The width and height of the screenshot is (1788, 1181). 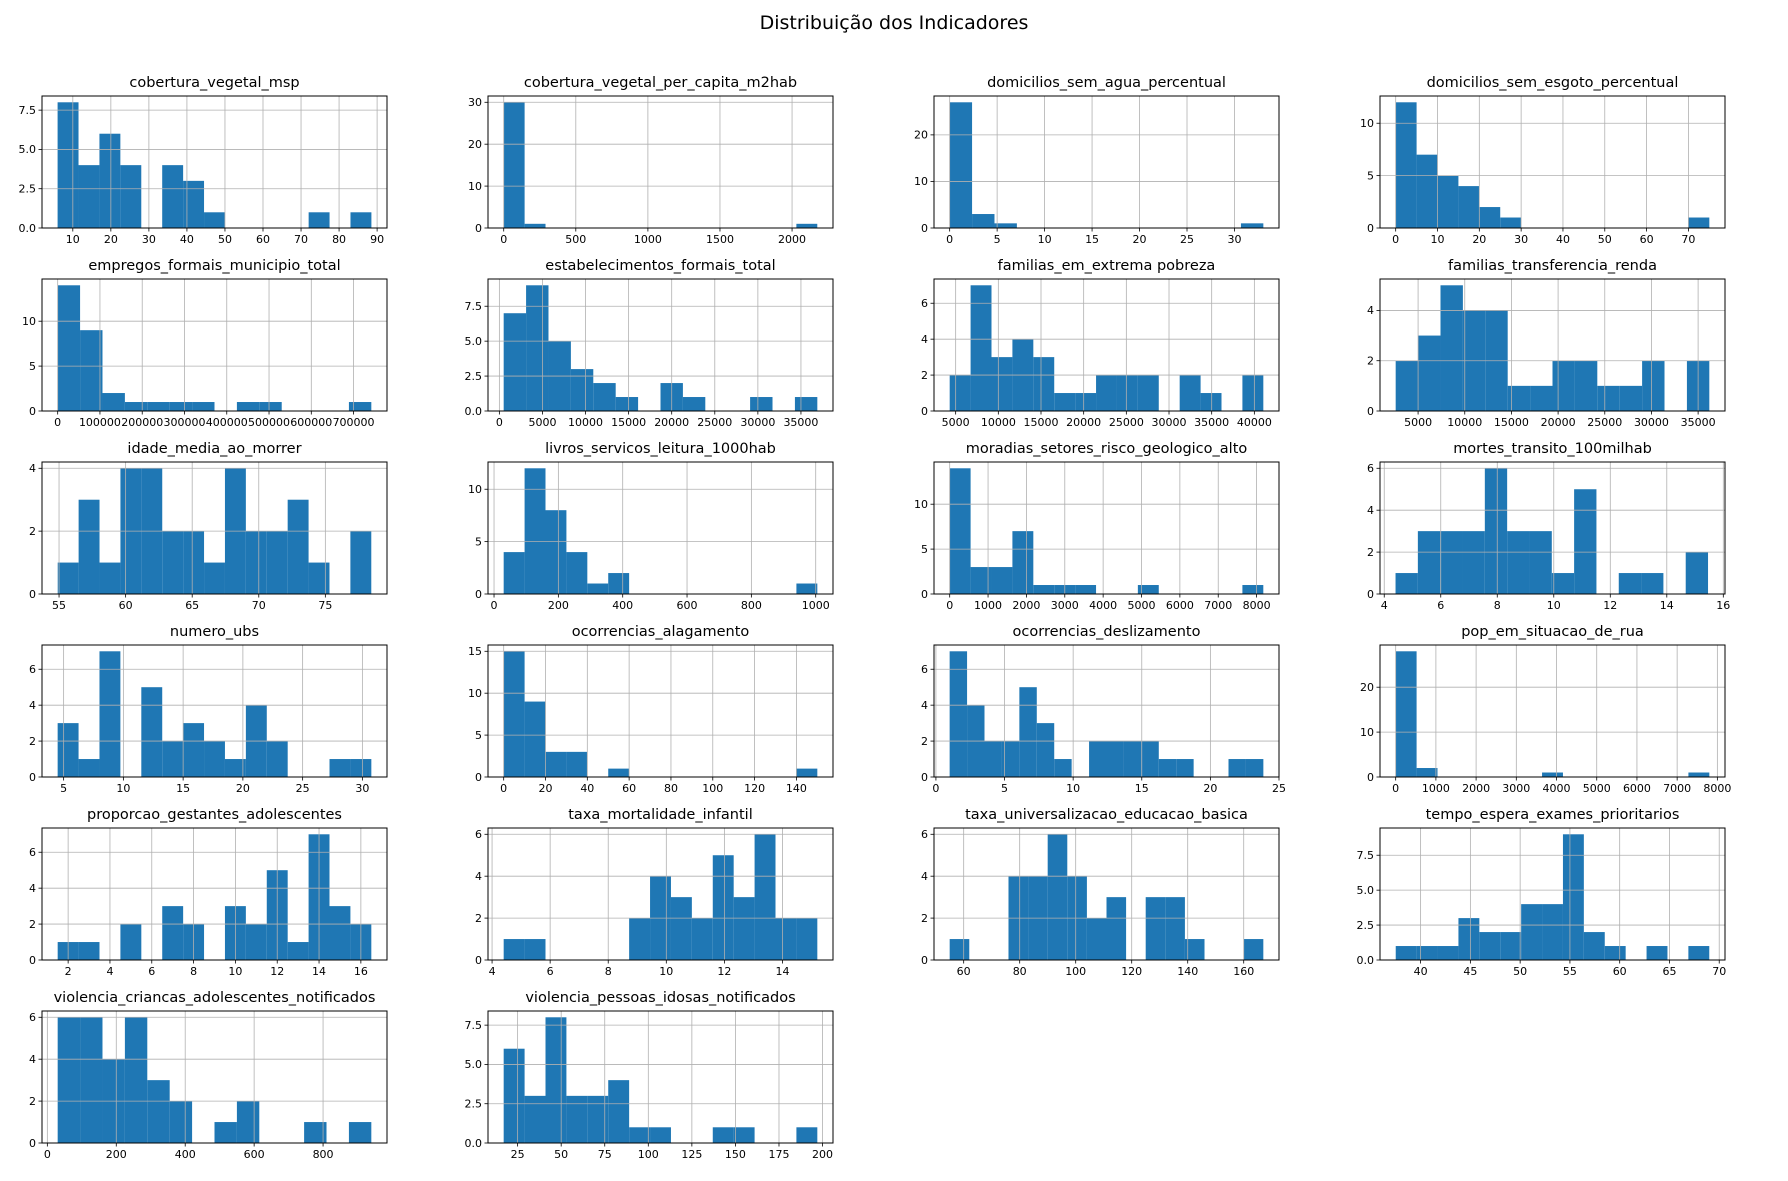 I want to click on subplot-axes: 0 20 40 60 80 100 120 140 0 5 10 15, so click(x=651, y=719).